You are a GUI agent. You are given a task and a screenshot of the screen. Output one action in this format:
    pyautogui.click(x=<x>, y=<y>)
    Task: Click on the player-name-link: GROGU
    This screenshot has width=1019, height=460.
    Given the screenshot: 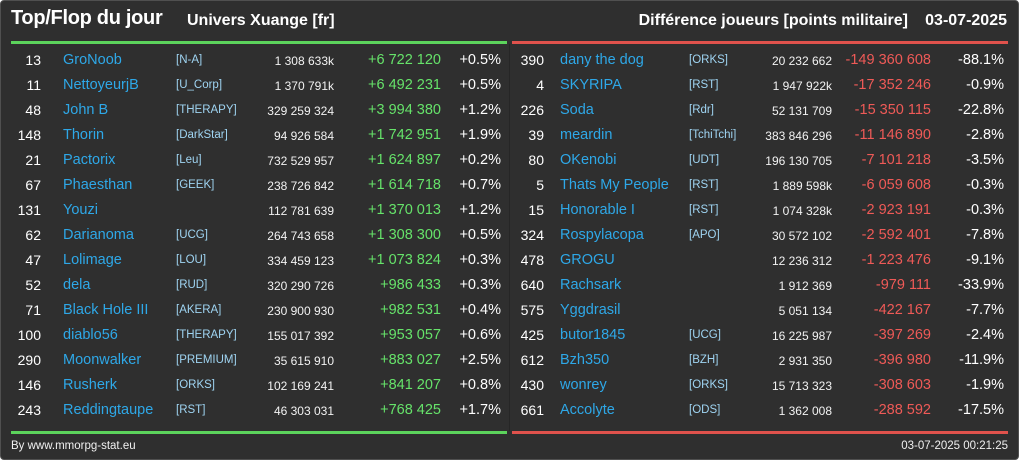 What is the action you would take?
    pyautogui.click(x=587, y=260)
    